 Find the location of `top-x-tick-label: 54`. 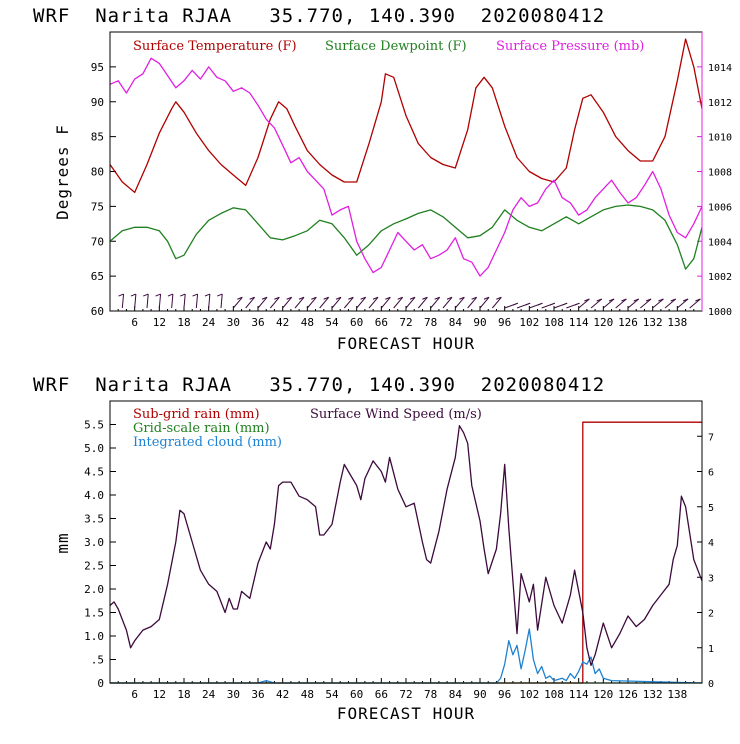

top-x-tick-label: 54 is located at coordinates (332, 322).